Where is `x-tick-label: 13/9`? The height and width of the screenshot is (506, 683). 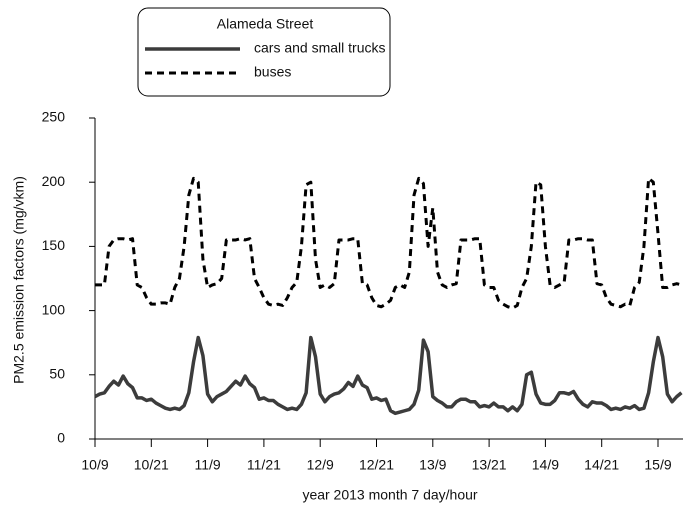 x-tick-label: 13/9 is located at coordinates (432, 465).